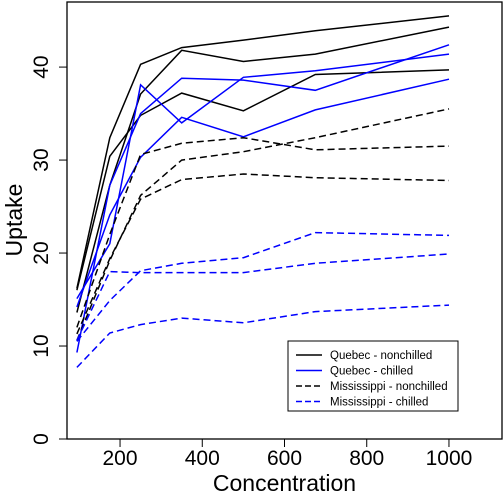 The height and width of the screenshot is (504, 504). I want to click on y-tick-label: 10, so click(41, 345).